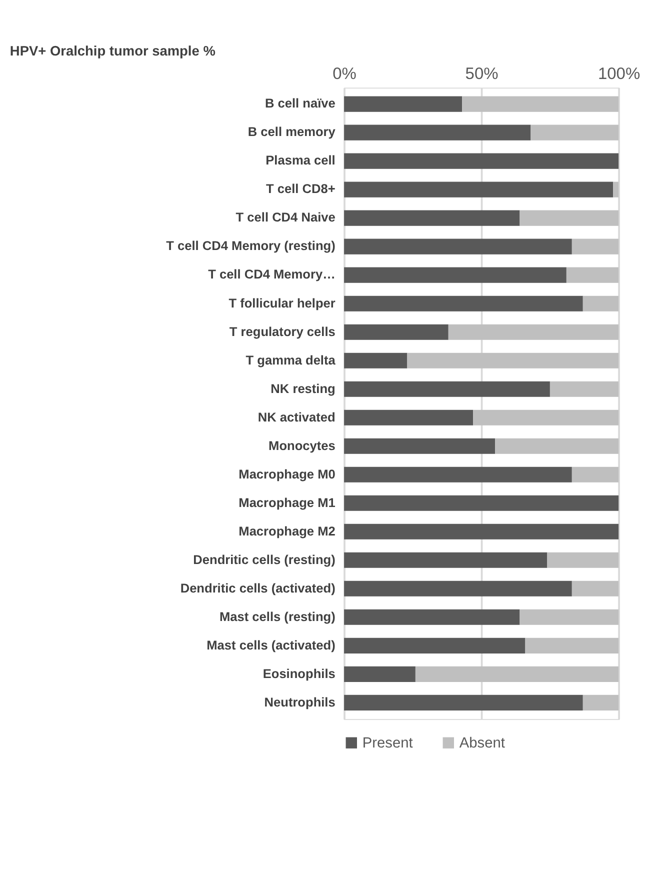 The height and width of the screenshot is (893, 668). I want to click on y-tick-label: Macrophage M0, so click(287, 474).